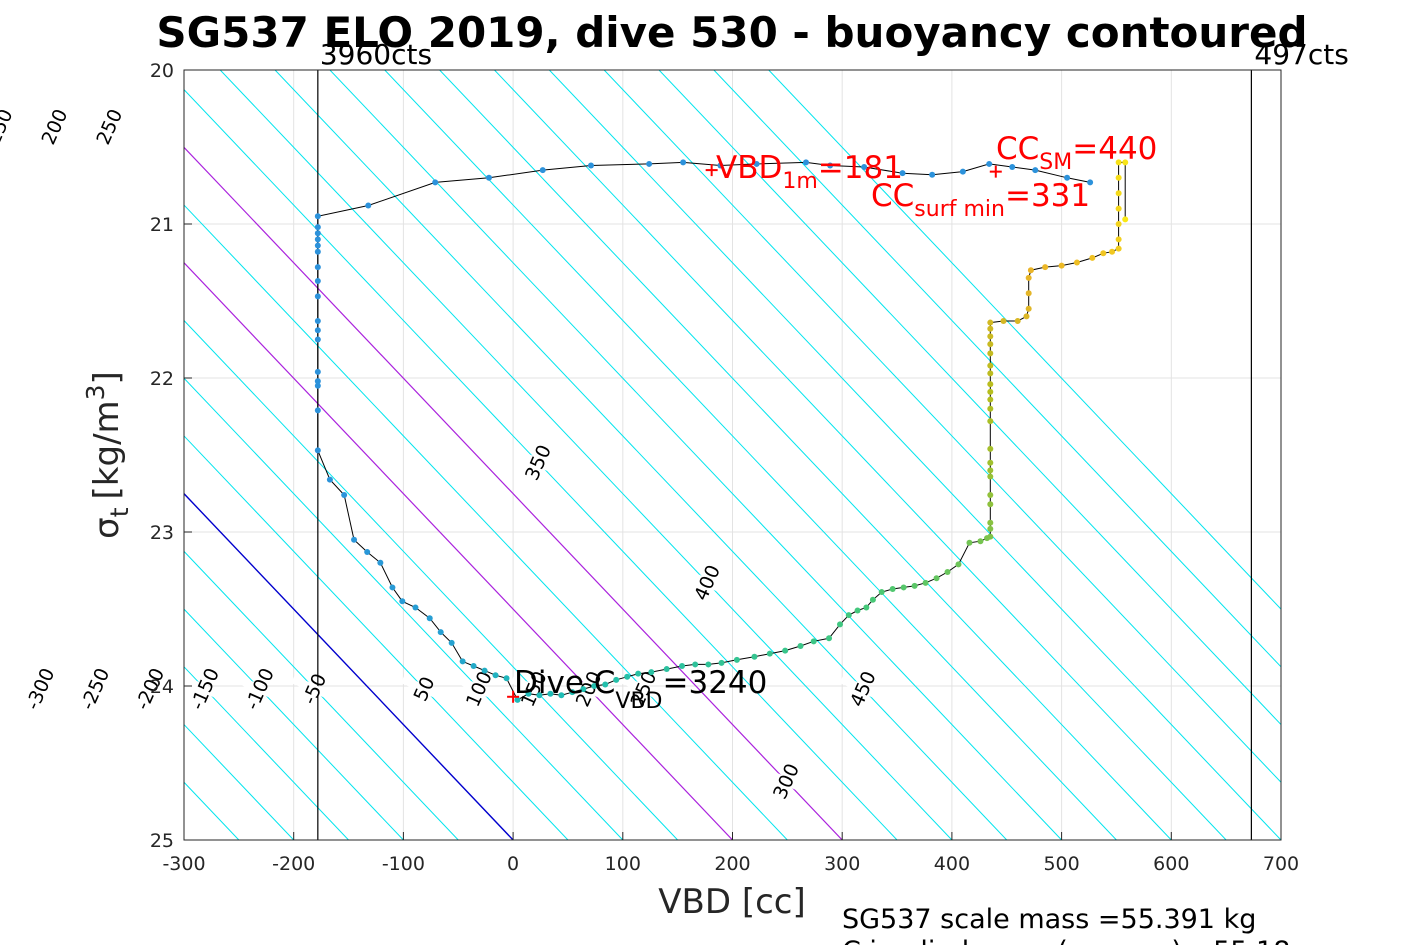  Describe the element at coordinates (564, 683) in the screenshot. I see `dive-c-label: Dive C` at that location.